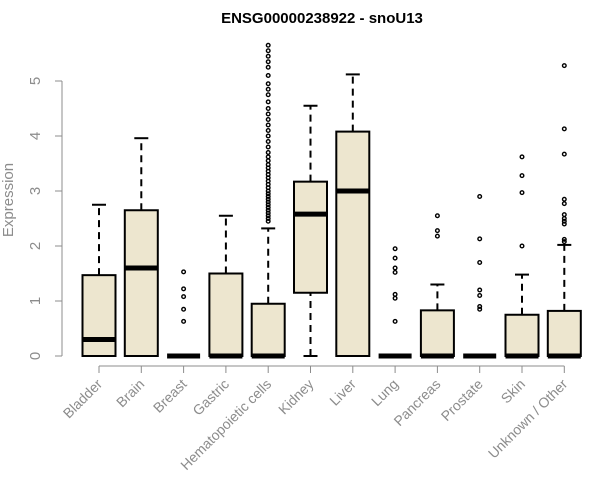  Describe the element at coordinates (384, 392) in the screenshot. I see `x-tick-label: Lung` at that location.